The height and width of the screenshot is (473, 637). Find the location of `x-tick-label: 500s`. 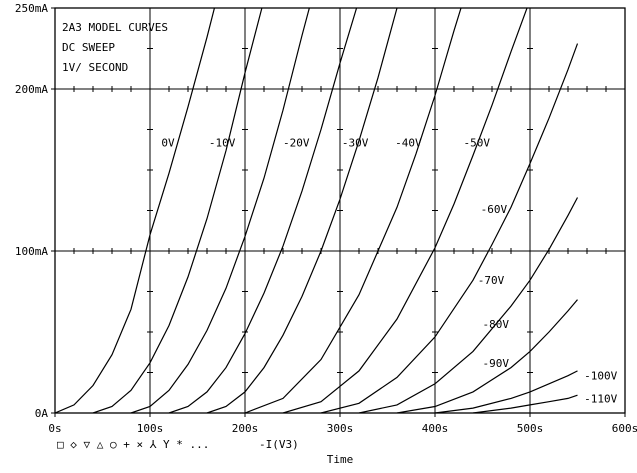

x-tick-label: 500s is located at coordinates (530, 428).